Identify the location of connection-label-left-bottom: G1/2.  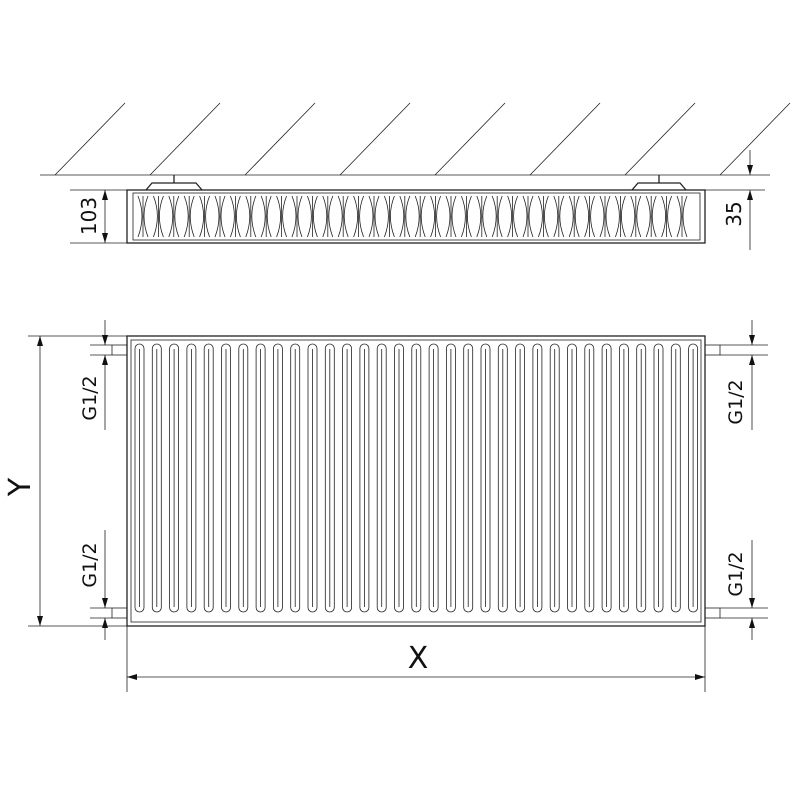
(90, 564).